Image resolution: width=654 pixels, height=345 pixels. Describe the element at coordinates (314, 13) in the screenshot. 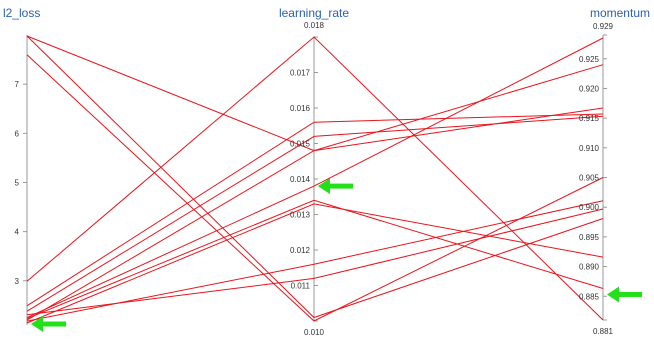

I see `axis-title-learning_rate: learning_rate` at that location.